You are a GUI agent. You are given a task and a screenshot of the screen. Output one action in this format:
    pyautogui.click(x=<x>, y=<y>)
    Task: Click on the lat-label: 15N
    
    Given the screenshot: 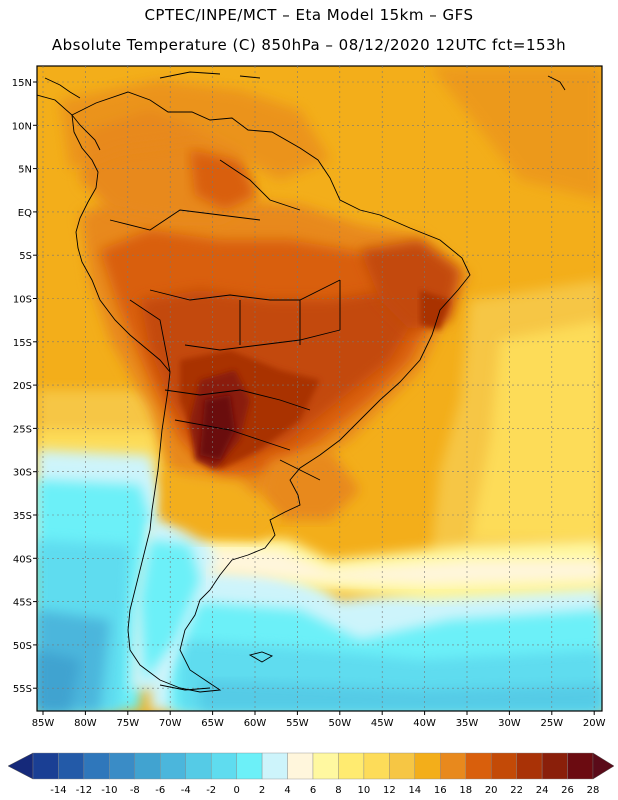 What is the action you would take?
    pyautogui.click(x=22, y=83)
    